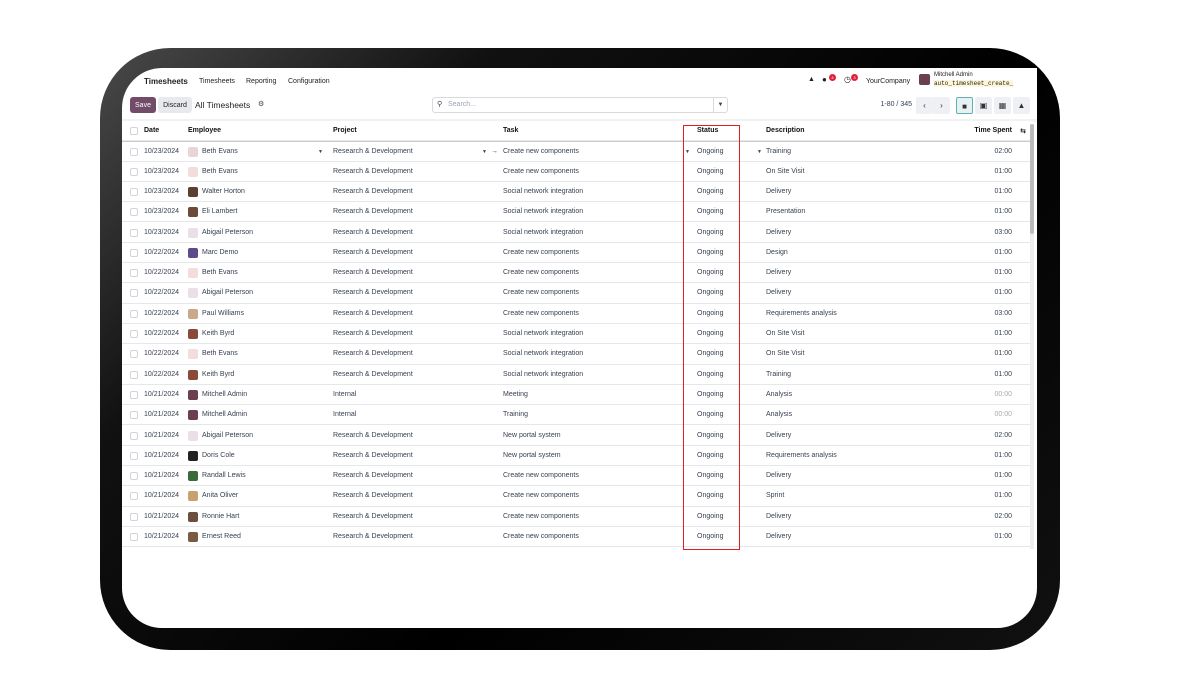 The image size is (1200, 697). Describe the element at coordinates (511, 130) in the screenshot. I see `col-task: Task` at that location.